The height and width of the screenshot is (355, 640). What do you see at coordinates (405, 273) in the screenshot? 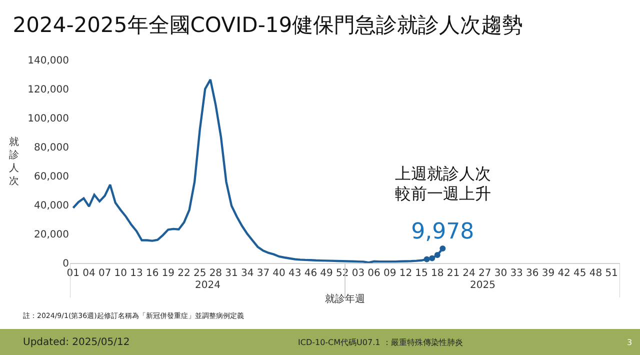
I see `x-tick-label: 12` at bounding box center [405, 273].